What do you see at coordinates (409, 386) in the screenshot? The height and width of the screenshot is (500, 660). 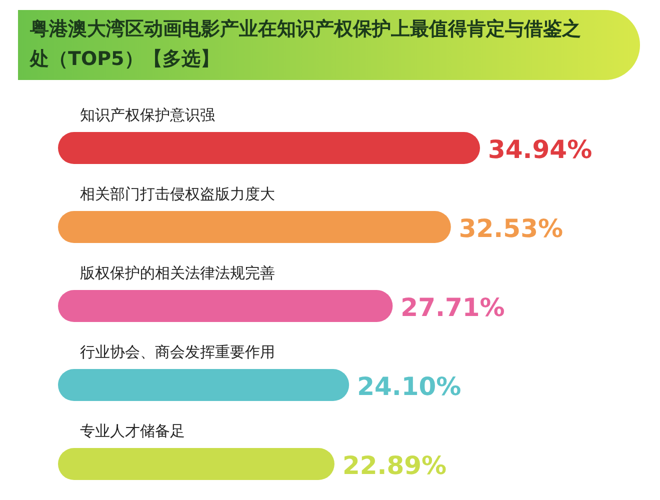 I see `data-label: 24.10%` at bounding box center [409, 386].